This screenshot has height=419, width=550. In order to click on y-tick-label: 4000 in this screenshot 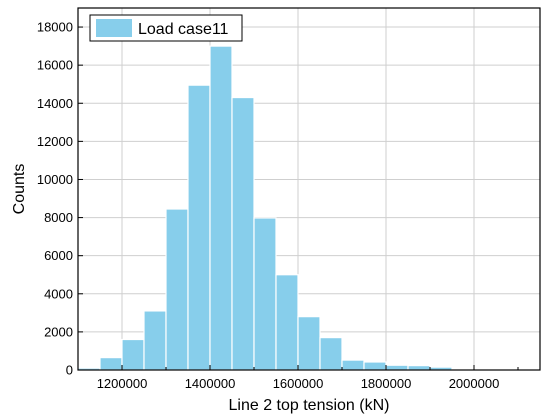, I will do `click(58, 293)`.